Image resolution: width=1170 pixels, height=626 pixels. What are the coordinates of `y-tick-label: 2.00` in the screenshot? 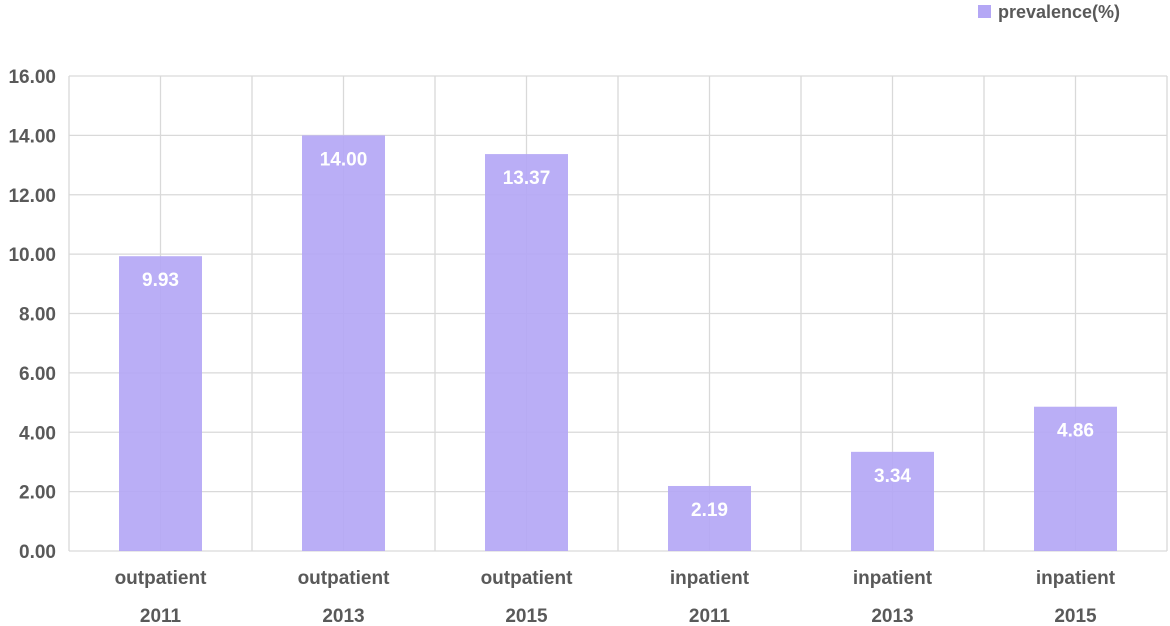 It's located at (37, 493).